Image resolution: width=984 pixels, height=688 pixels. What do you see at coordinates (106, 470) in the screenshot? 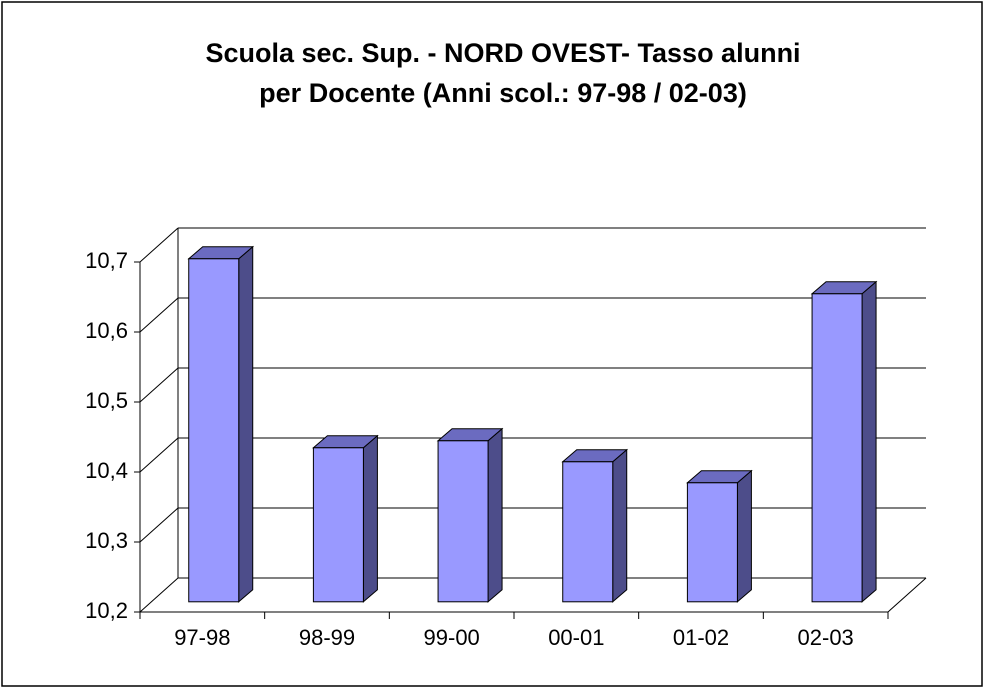
I see `y-tick-label: 10,4` at bounding box center [106, 470].